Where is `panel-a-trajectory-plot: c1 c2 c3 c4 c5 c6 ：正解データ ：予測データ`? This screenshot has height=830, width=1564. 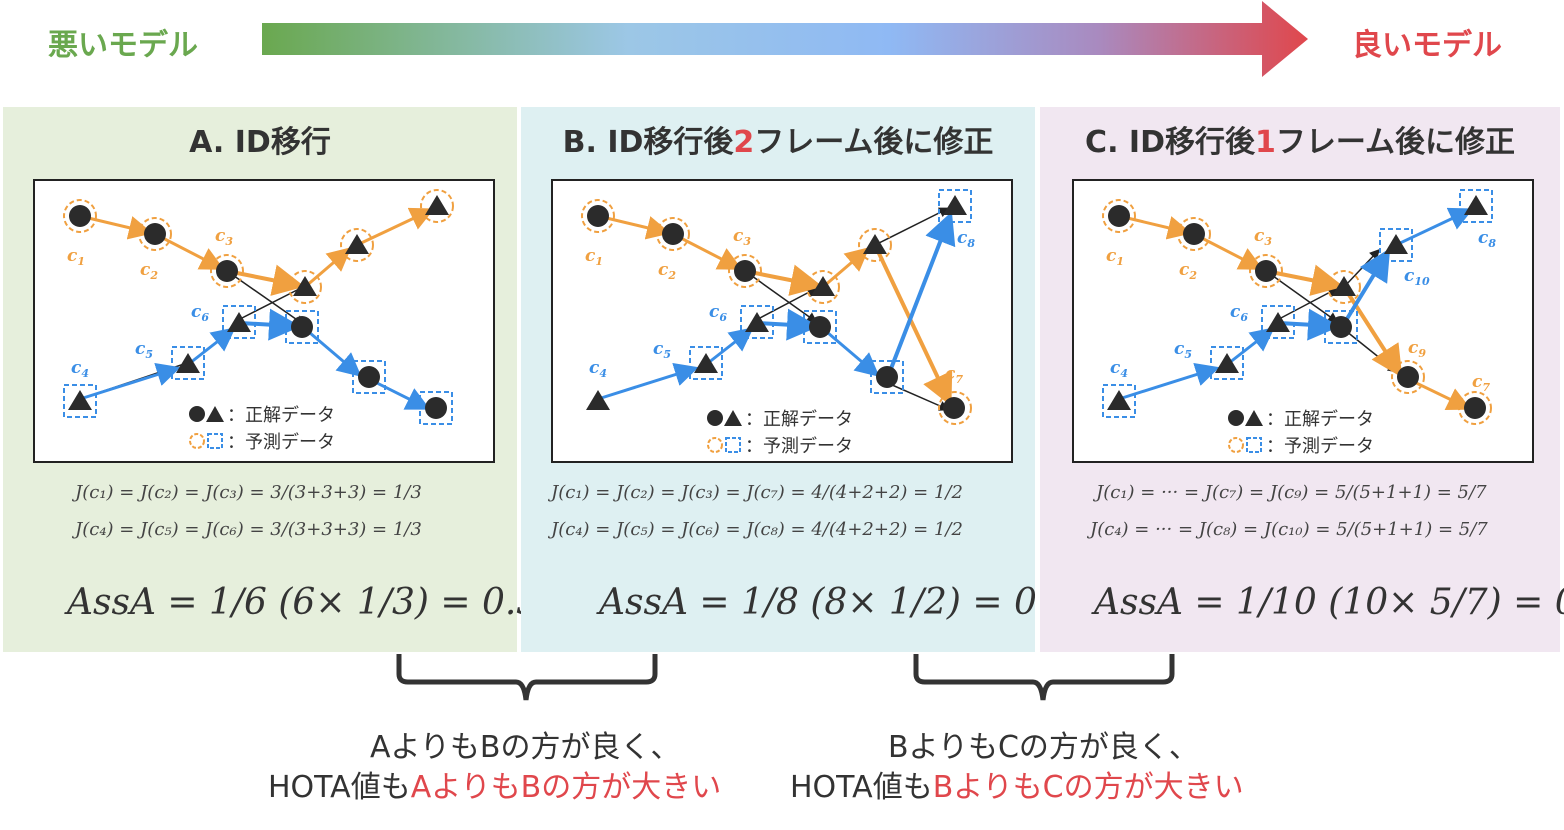
panel-a-trajectory-plot: c1 c2 c3 c4 c5 c6 ：正解データ ：予測データ is located at coordinates (264, 321).